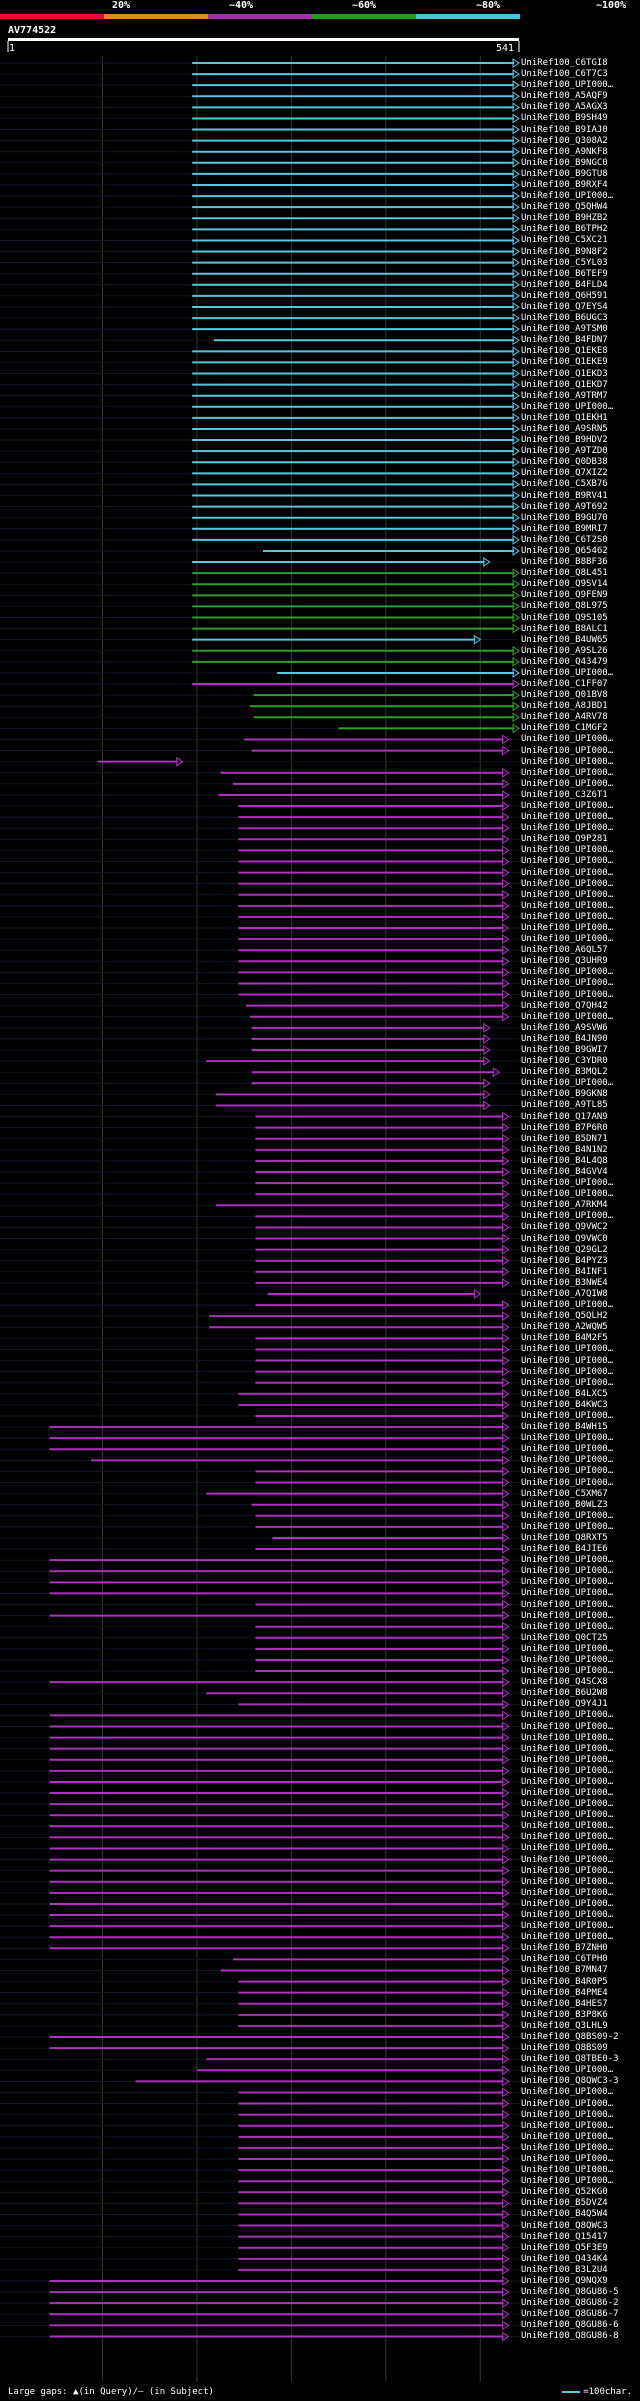 This screenshot has height=2401, width=640. I want to click on hit-label: UniRef100_Q7XIZ2, so click(564, 473).